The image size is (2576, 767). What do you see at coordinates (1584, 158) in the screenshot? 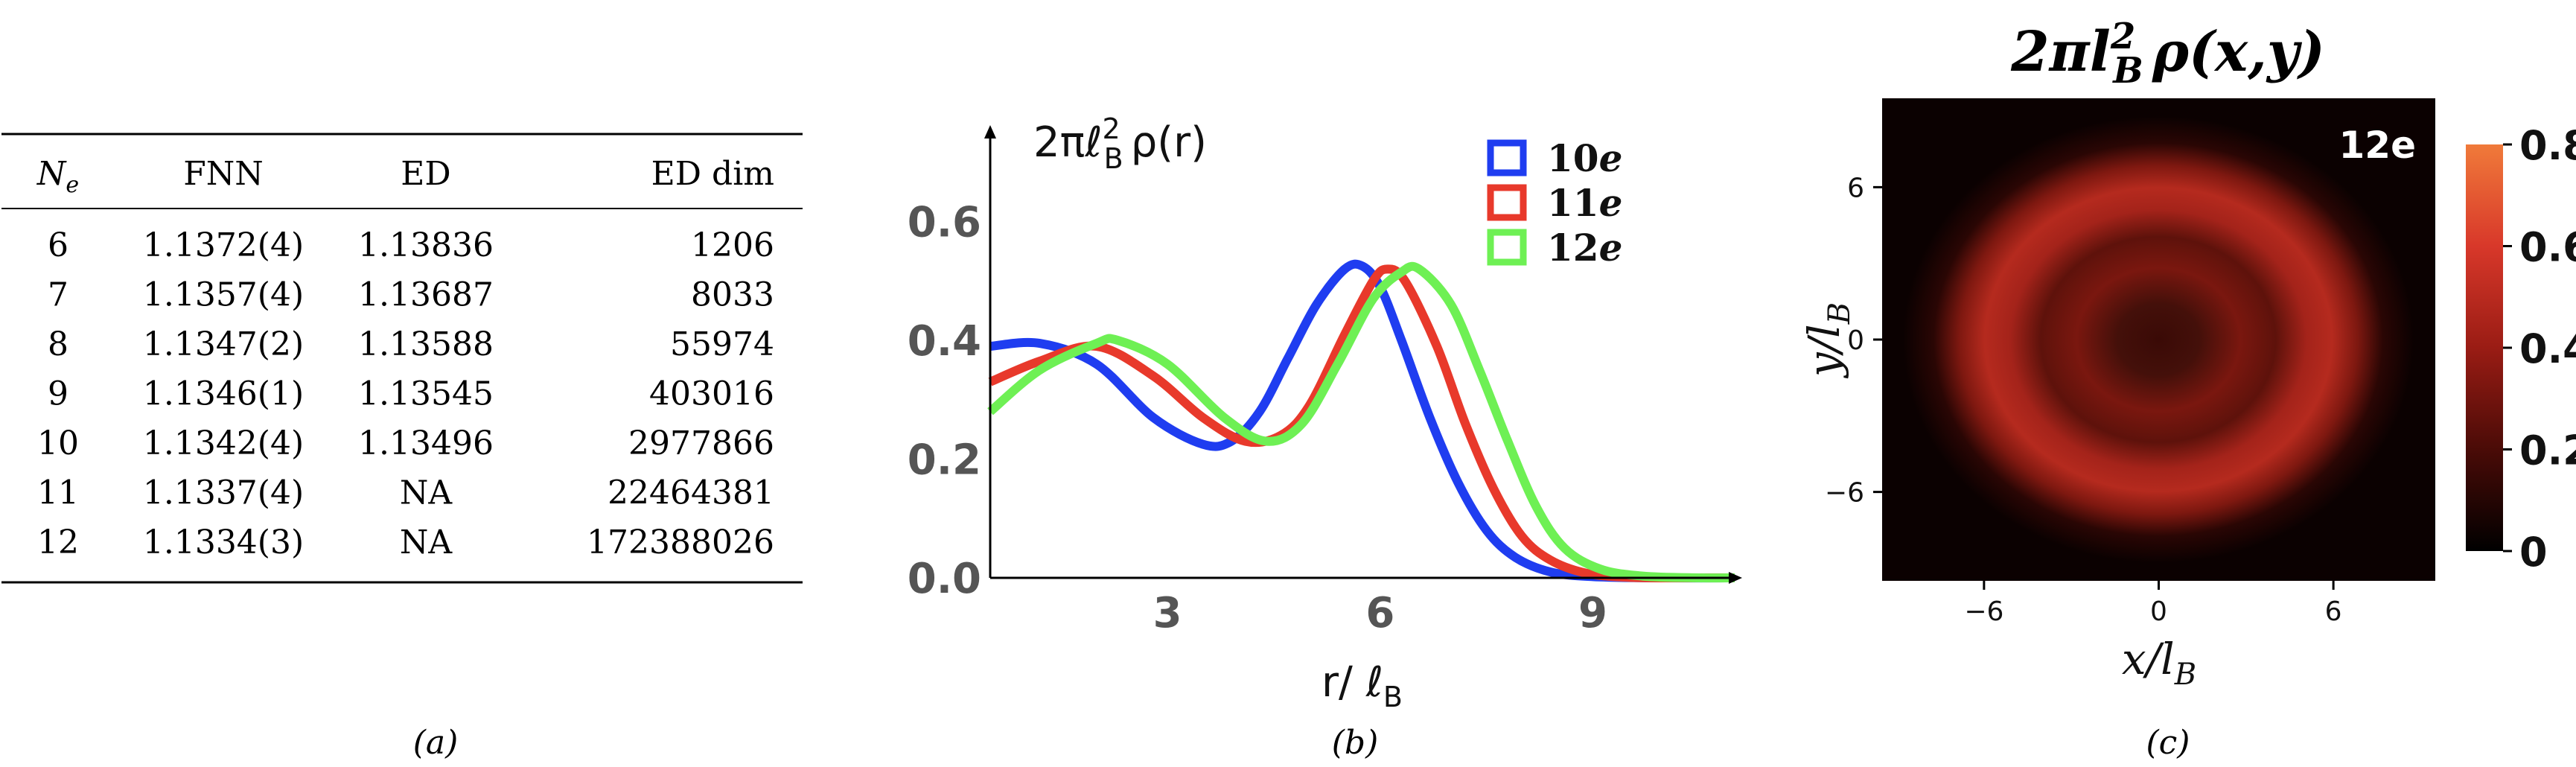
I see `legend-label: 10e` at bounding box center [1584, 158].